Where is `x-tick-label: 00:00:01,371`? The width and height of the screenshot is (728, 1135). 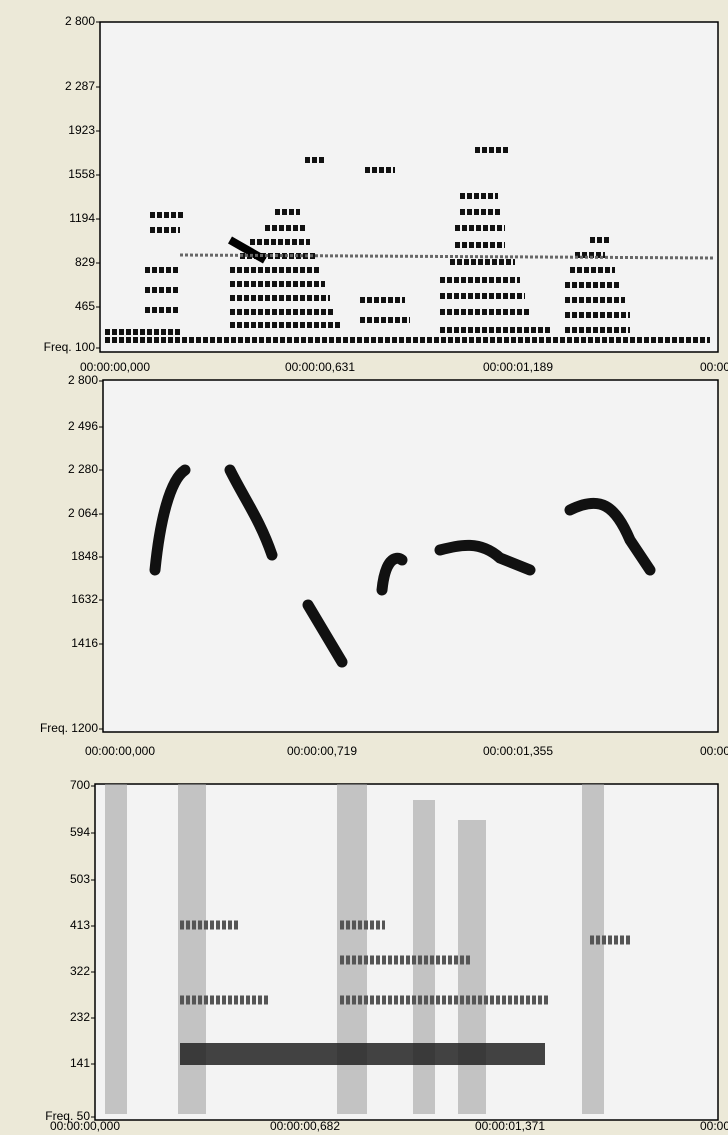 x-tick-label: 00:00:01,371 is located at coordinates (510, 1126).